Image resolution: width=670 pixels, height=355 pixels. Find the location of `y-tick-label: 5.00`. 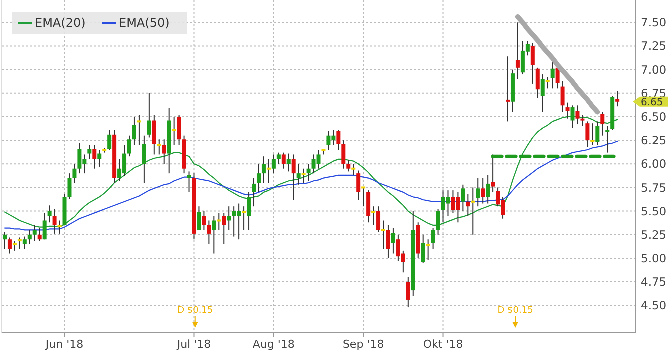

y-tick-label: 5.00 is located at coordinates (654, 259).